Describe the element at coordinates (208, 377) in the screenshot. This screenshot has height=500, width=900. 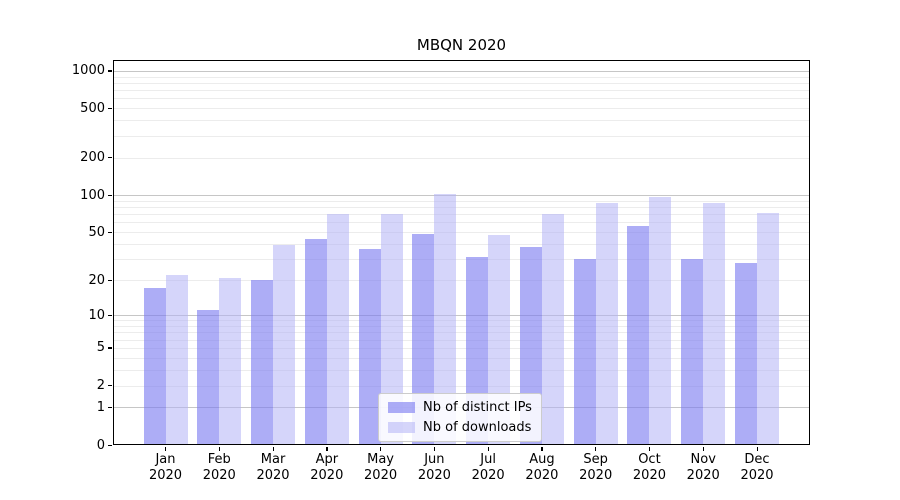
I see `bar-ips-feb-2020` at that location.